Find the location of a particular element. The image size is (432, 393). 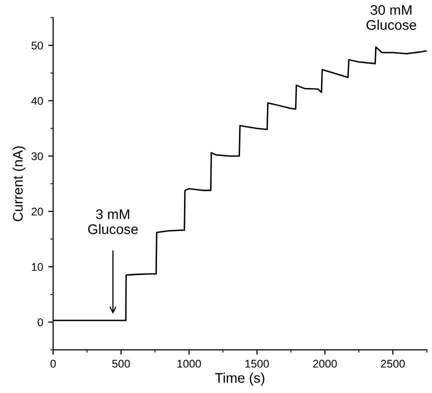

y-tick-label: 0 is located at coordinates (40, 322).